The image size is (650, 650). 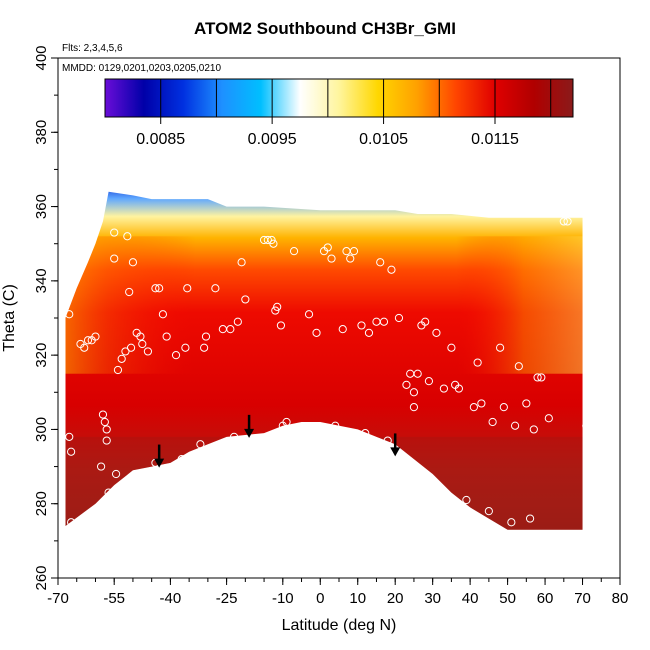 I want to click on x-tick-label: -40, so click(x=171, y=598).